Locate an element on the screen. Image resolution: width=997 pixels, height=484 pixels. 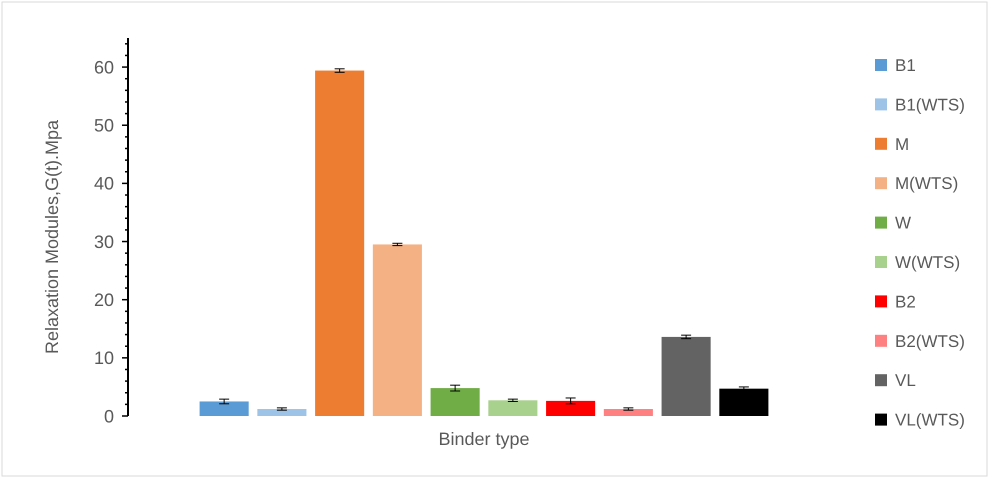
legend-label: B2(WTS) is located at coordinates (930, 341).